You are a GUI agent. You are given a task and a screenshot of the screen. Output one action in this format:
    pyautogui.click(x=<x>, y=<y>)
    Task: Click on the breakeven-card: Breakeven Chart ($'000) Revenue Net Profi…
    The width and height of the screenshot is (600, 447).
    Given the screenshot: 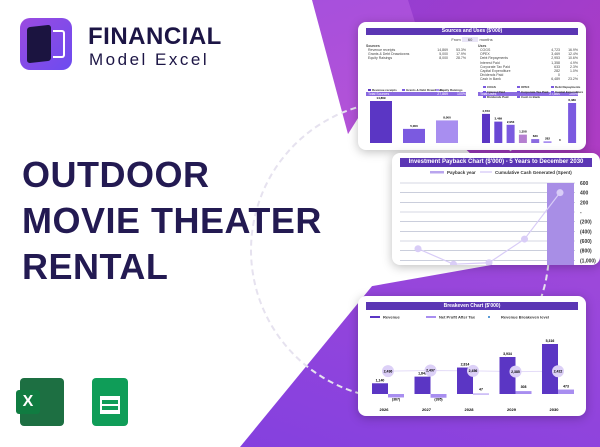 What is the action you would take?
    pyautogui.click(x=472, y=356)
    